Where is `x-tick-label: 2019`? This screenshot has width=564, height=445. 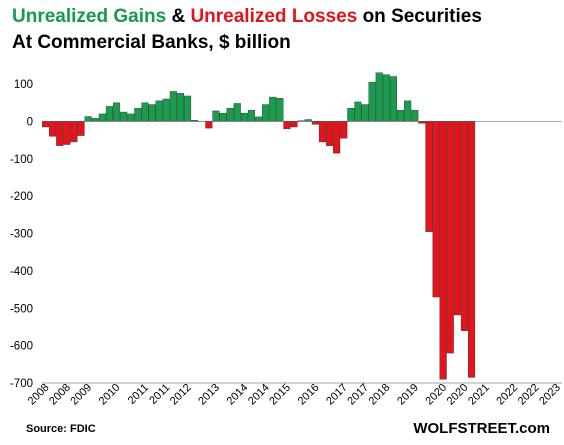
x-tick-label: 2019 is located at coordinates (408, 395).